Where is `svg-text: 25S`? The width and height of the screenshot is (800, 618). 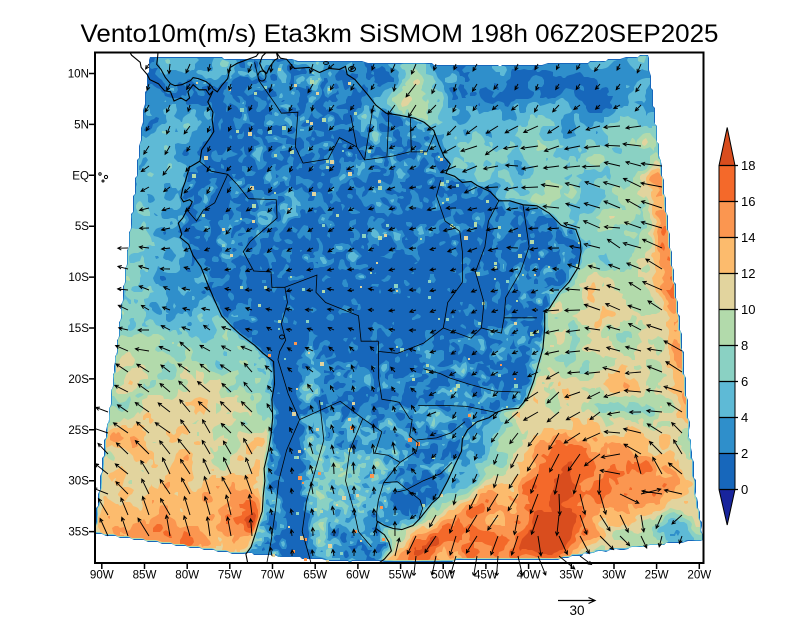
svg-text: 25S is located at coordinates (78, 430).